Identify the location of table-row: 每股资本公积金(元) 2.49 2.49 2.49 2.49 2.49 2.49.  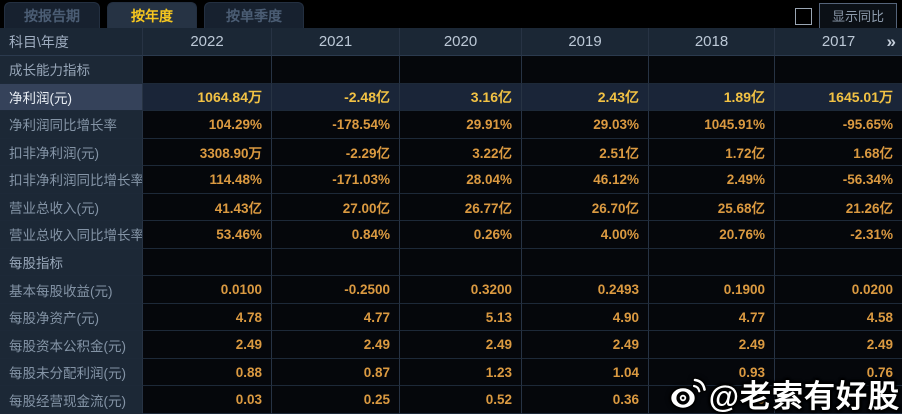
(451, 345).